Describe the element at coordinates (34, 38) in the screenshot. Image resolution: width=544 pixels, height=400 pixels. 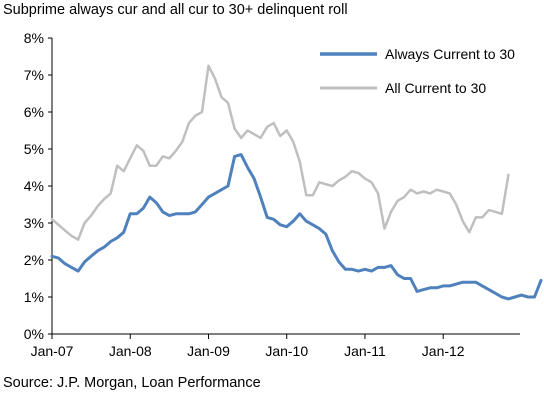
I see `y-tick-label: 8%` at that location.